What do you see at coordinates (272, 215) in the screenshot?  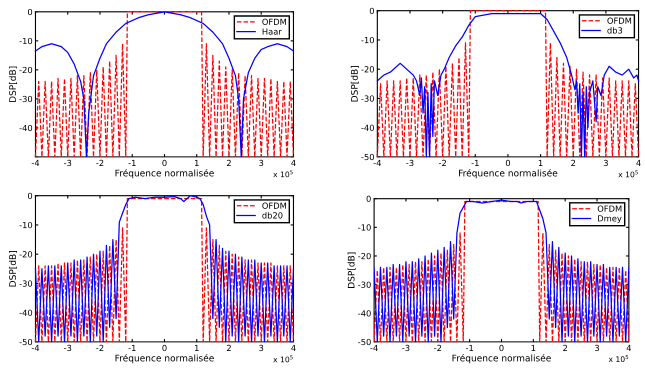 I see `legend-label: db20` at bounding box center [272, 215].